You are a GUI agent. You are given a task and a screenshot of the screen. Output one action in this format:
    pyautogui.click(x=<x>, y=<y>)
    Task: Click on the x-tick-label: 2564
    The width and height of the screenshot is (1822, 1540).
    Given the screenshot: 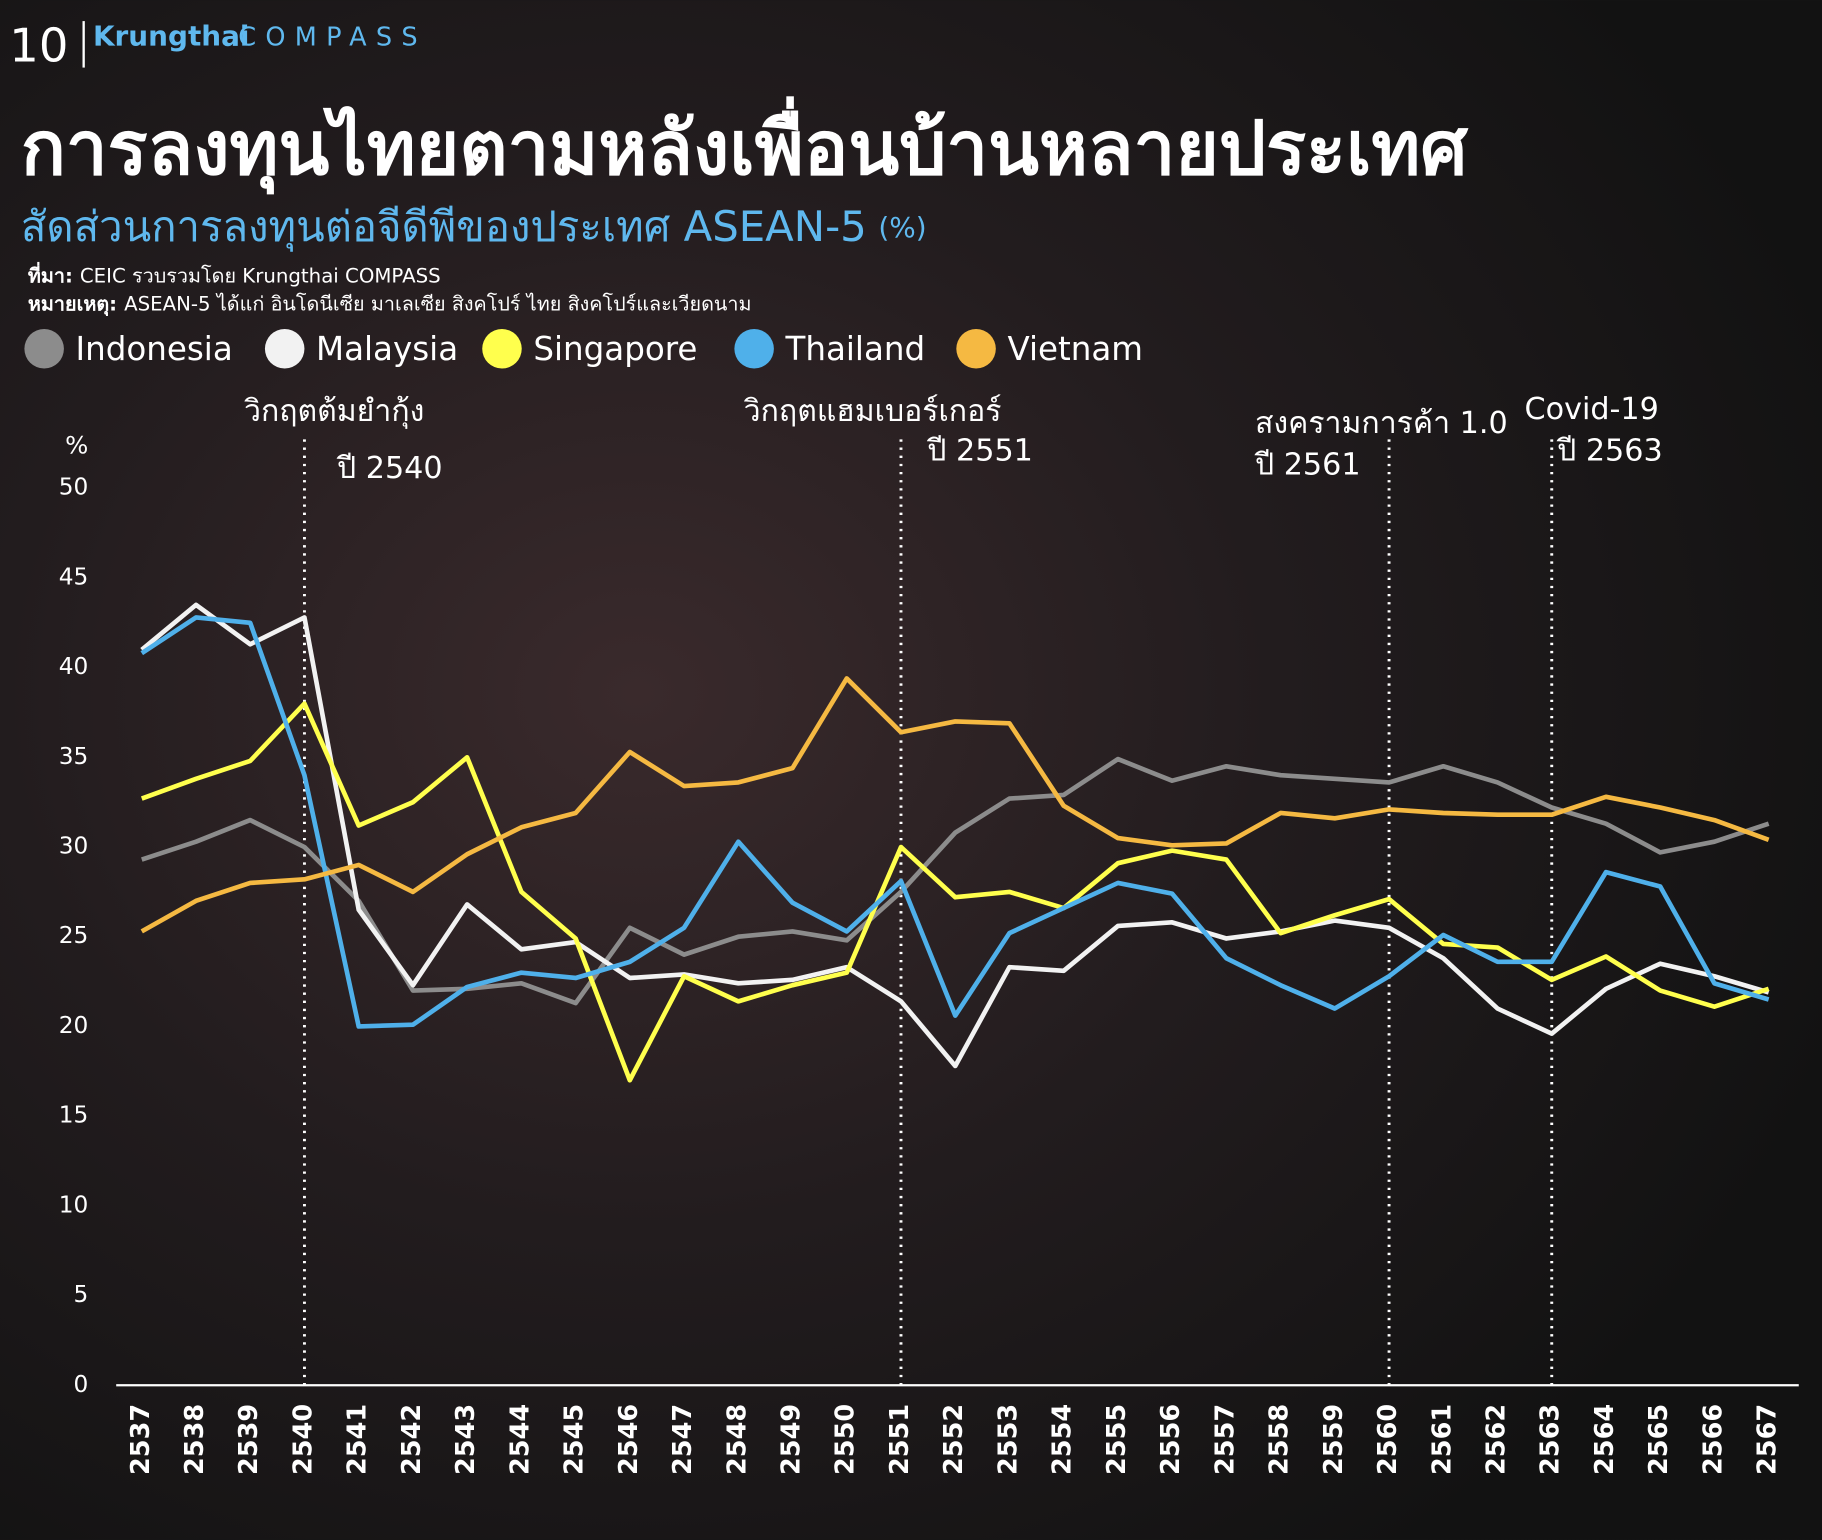 What is the action you would take?
    pyautogui.click(x=1605, y=1439)
    